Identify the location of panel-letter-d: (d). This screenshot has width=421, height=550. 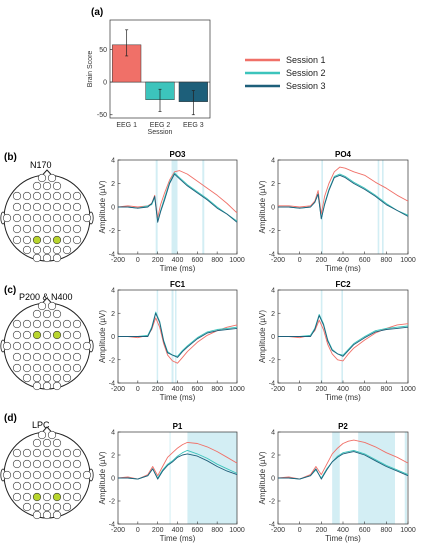
(10, 418).